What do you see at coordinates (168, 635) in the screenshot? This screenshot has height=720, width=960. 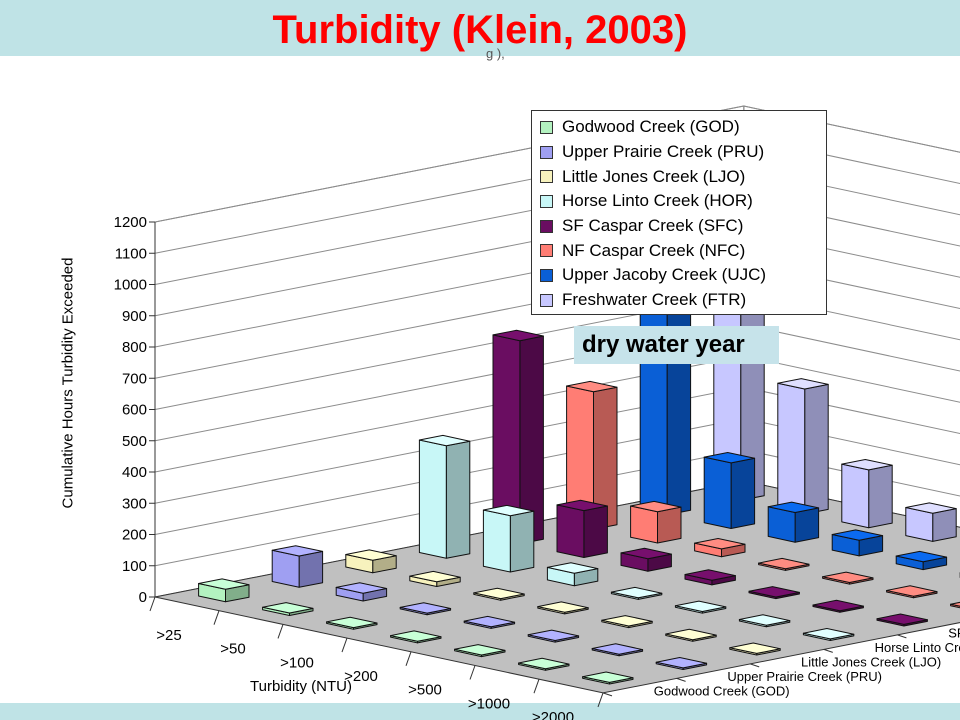 I see `x-tick-label: >25` at bounding box center [168, 635].